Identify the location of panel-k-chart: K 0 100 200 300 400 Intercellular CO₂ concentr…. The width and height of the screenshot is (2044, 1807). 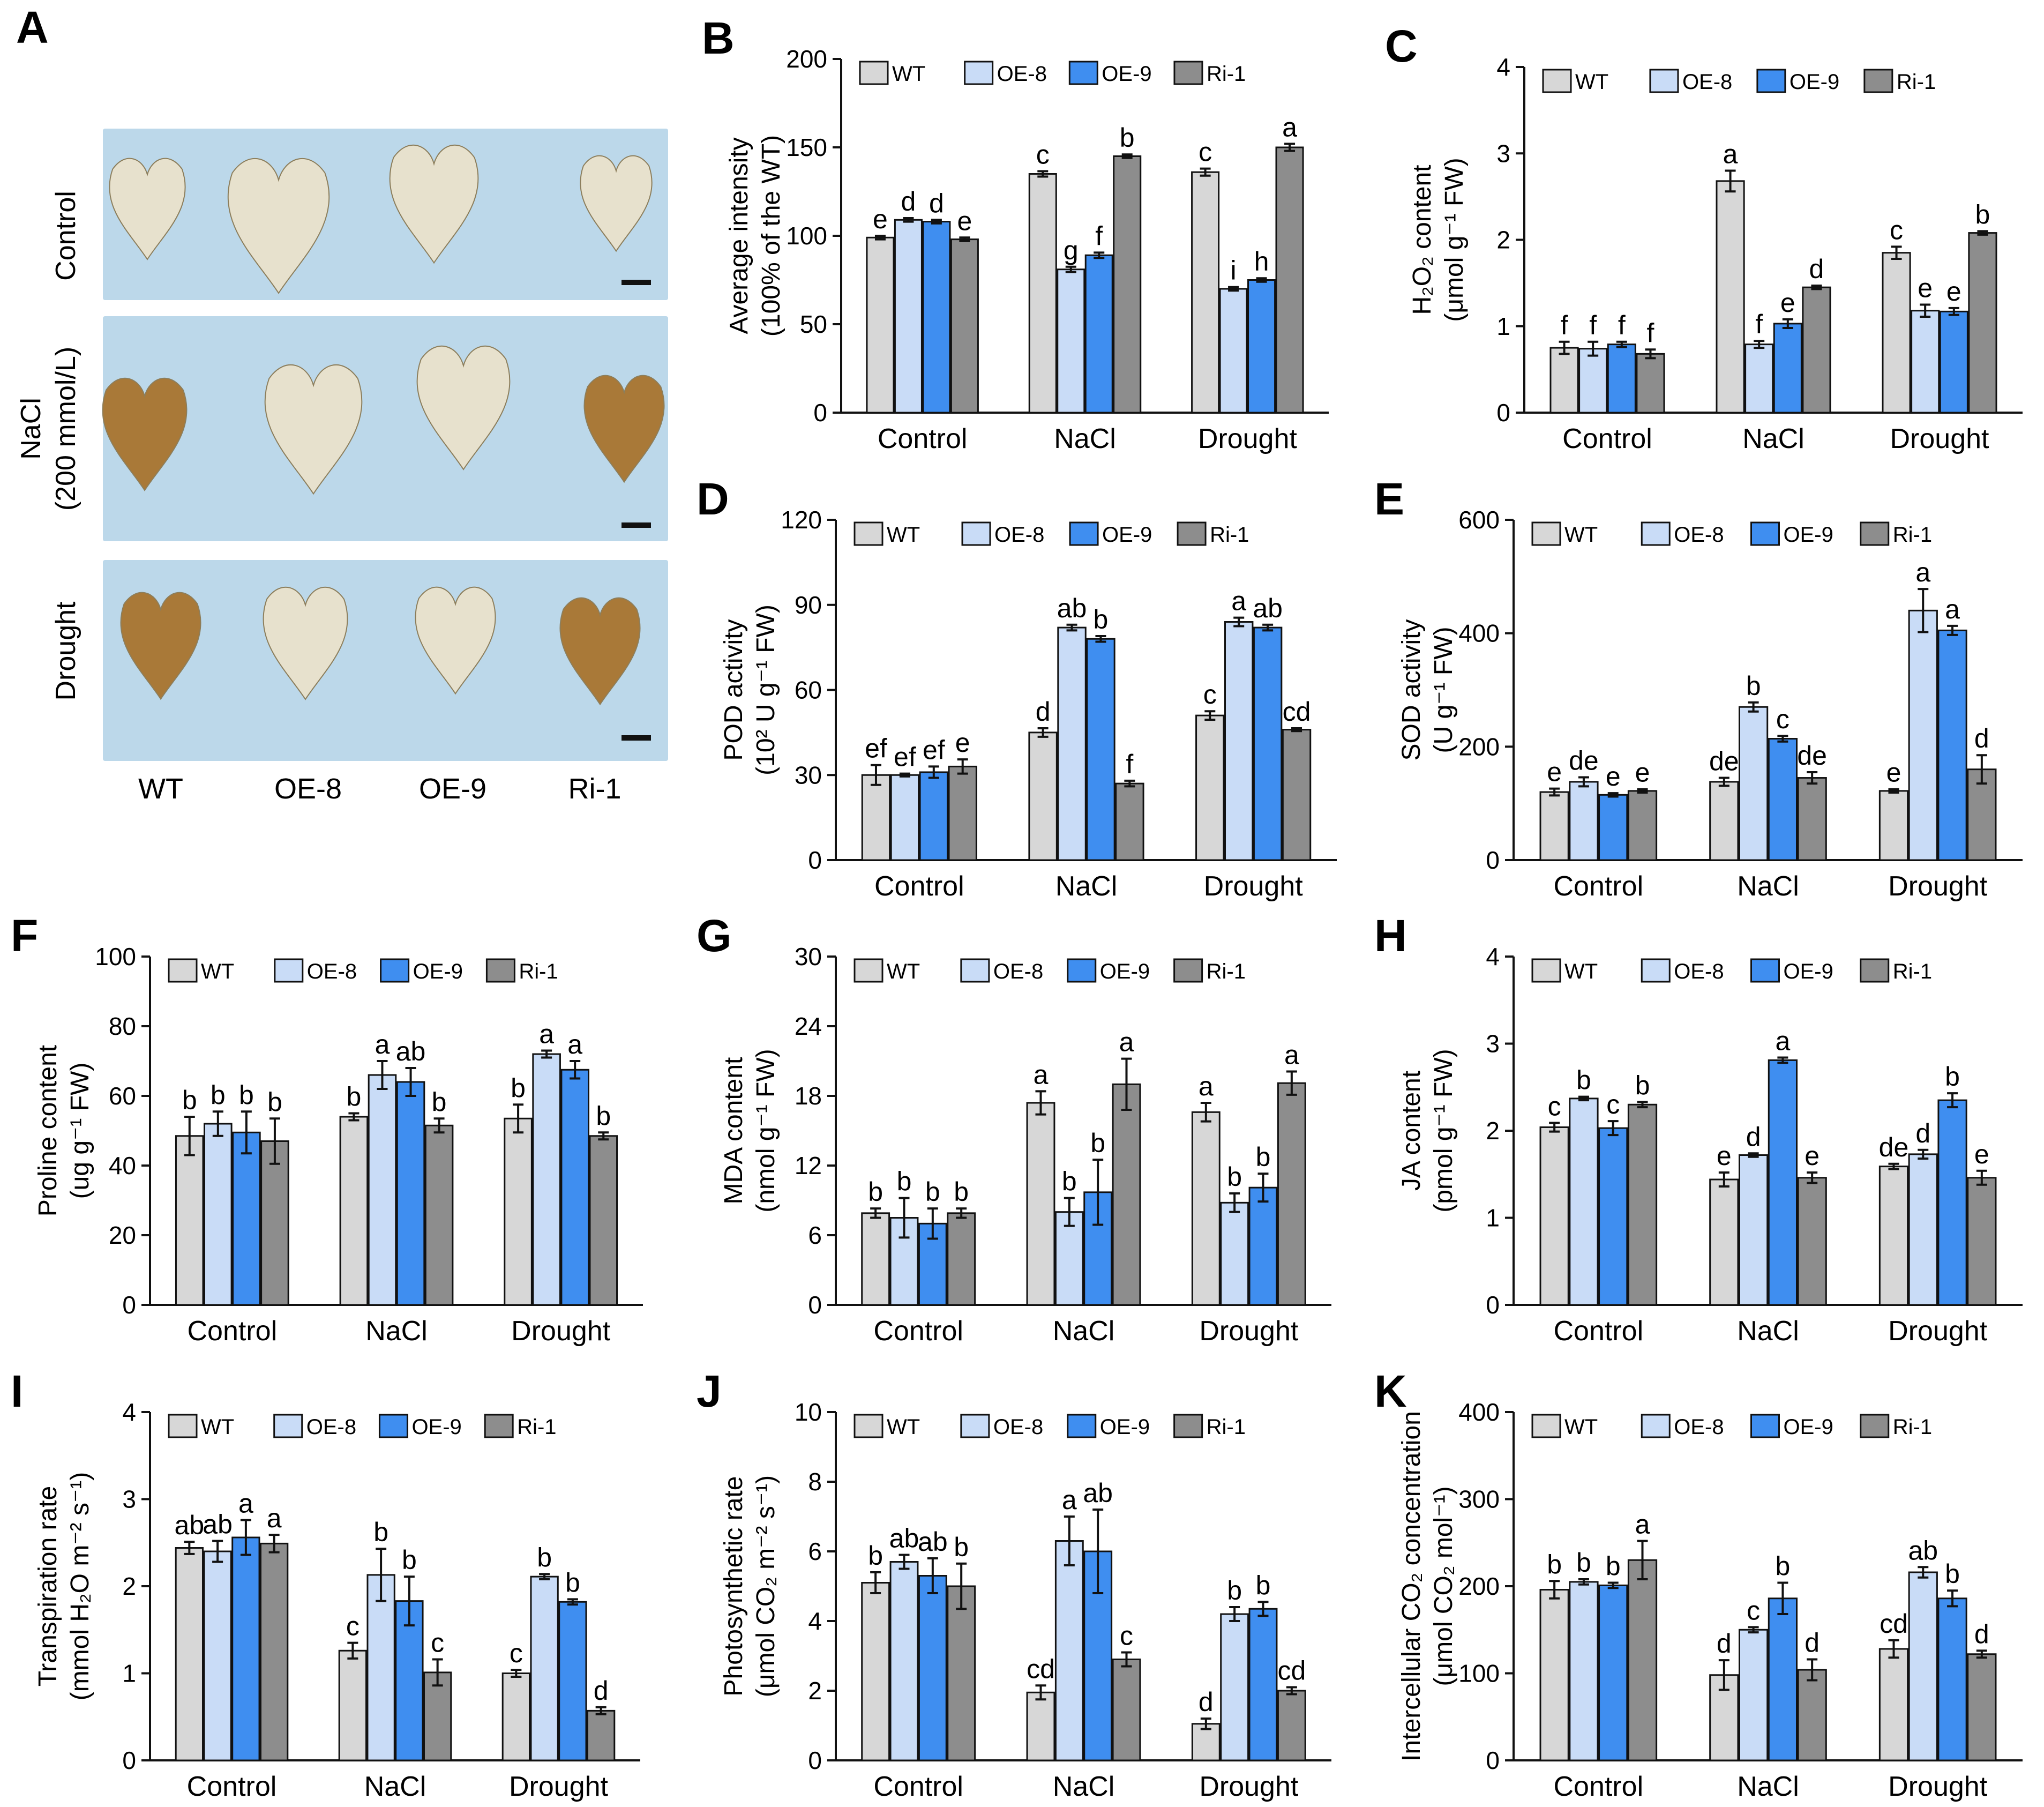
(1699, 1584).